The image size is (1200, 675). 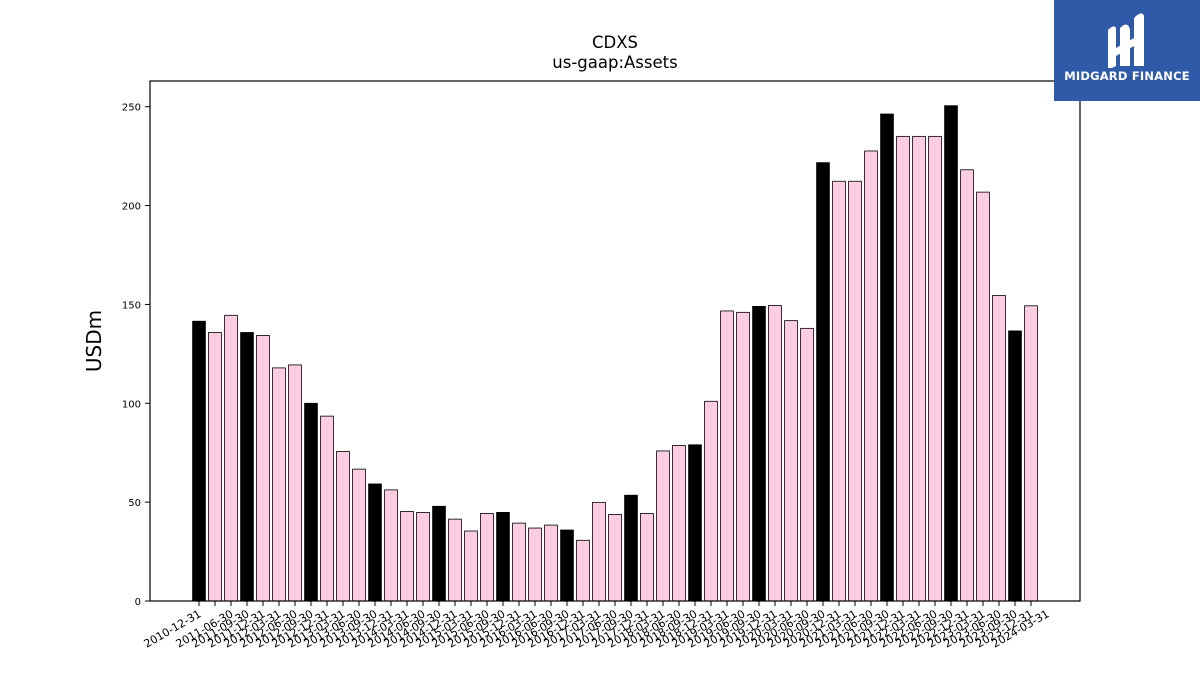 I want to click on y-tick-label: 100, so click(x=131, y=404).